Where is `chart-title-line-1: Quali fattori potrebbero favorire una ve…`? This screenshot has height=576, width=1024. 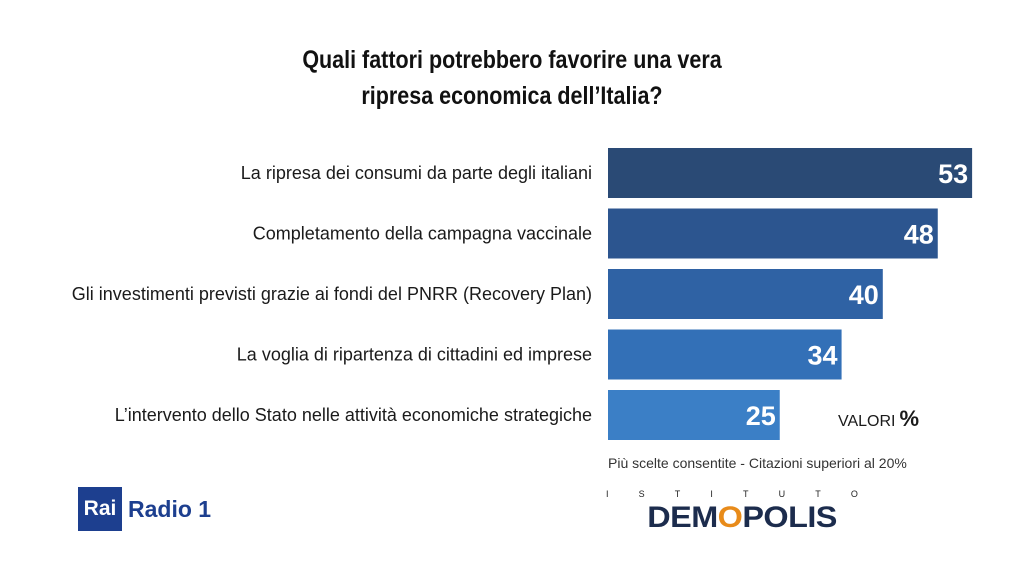 chart-title-line-1: Quali fattori potrebbero favorire una ve… is located at coordinates (512, 60).